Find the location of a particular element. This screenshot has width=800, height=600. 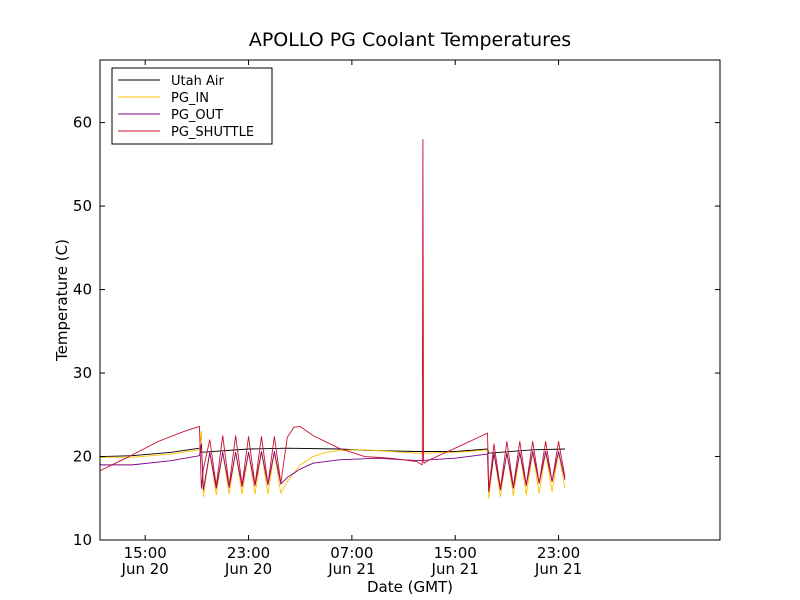

x-axis-title: Date (GMT) is located at coordinates (410, 587).